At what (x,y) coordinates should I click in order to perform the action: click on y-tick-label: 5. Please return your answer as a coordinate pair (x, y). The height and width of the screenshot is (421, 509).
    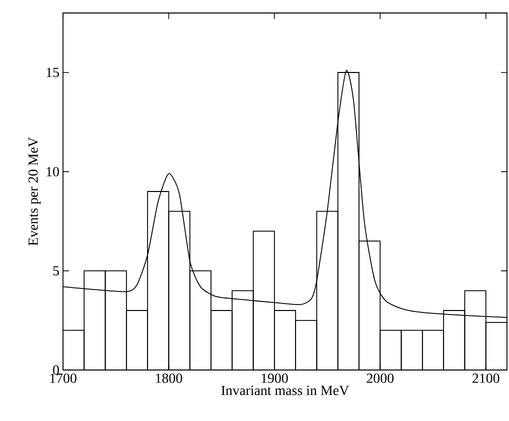
    Looking at the image, I should click on (56, 271).